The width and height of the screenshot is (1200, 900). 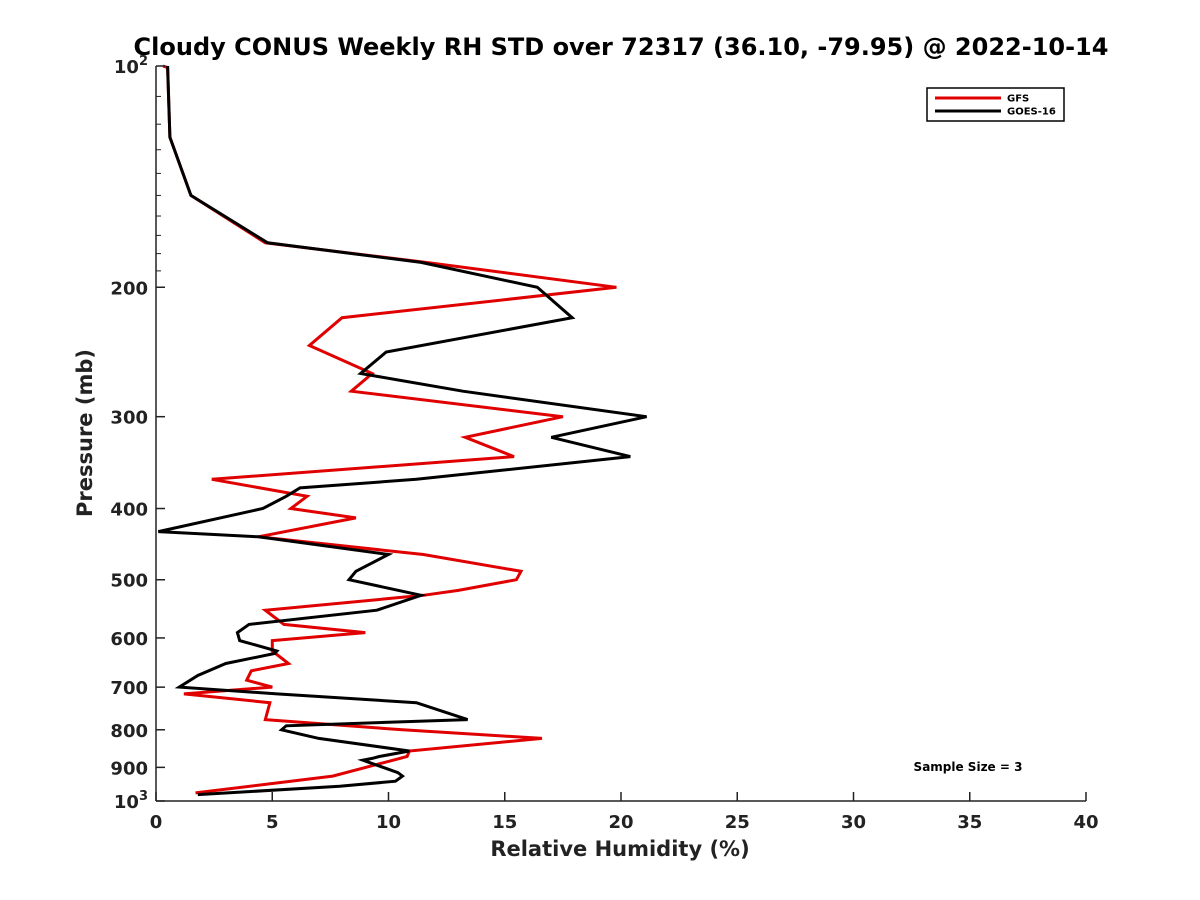 What do you see at coordinates (129, 768) in the screenshot?
I see `y-tick-label: 900` at bounding box center [129, 768].